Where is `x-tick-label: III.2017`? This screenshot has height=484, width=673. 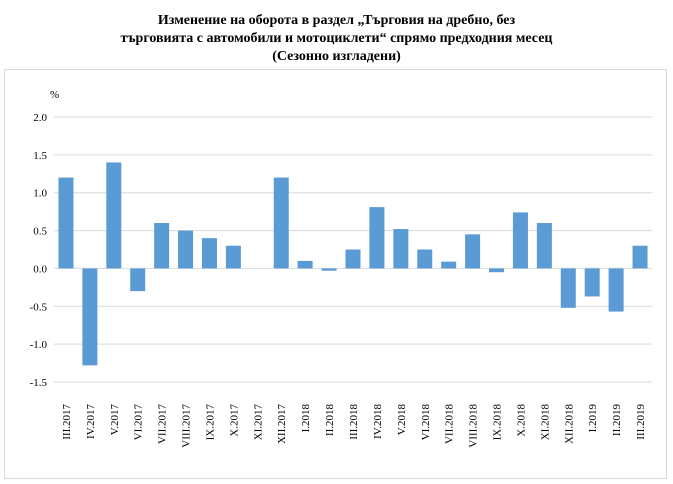
x-tick-label: III.2017 is located at coordinates (67, 422).